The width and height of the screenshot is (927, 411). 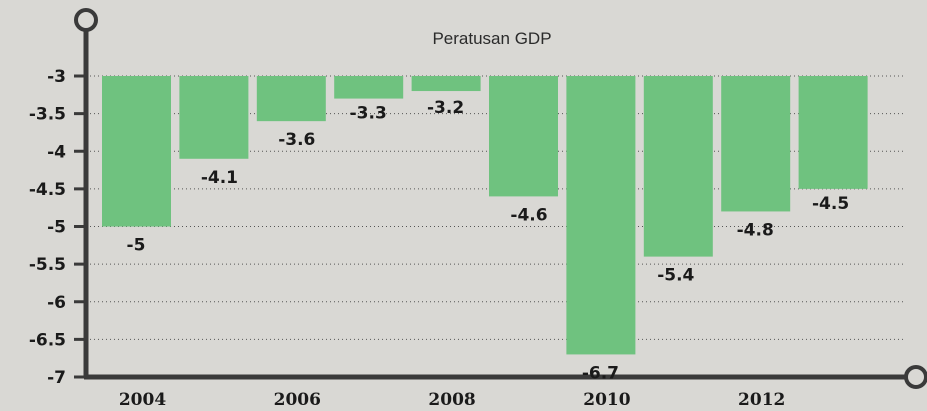 What do you see at coordinates (296, 140) in the screenshot?
I see `value-label: -3.6` at bounding box center [296, 140].